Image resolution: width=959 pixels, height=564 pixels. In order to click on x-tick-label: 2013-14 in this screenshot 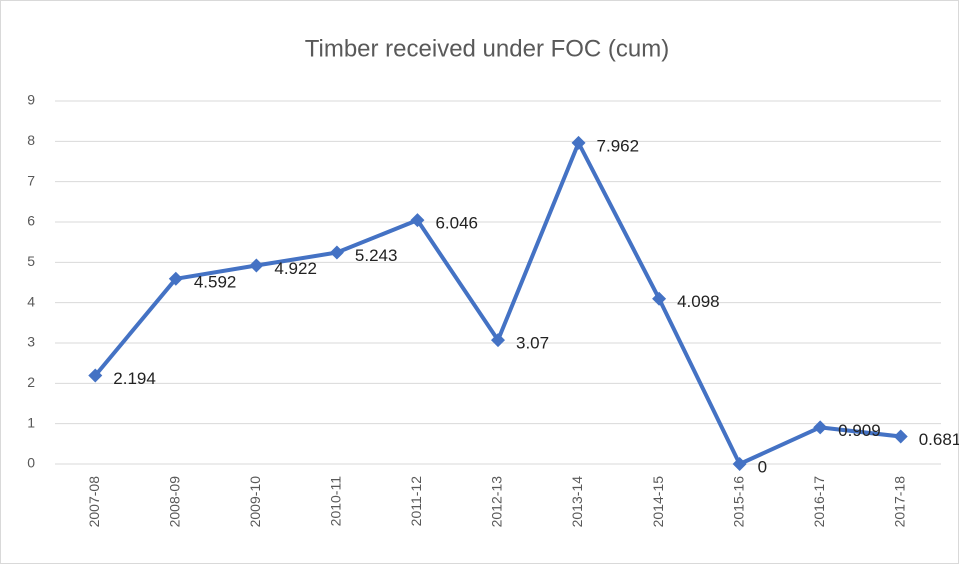, I will do `click(577, 502)`.